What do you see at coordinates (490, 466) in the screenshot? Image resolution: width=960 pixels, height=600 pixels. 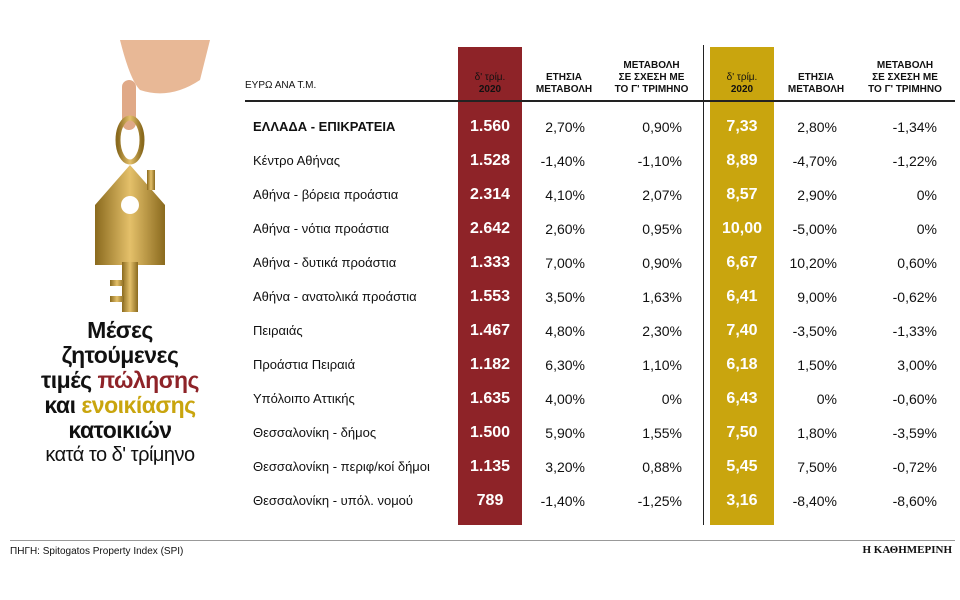 I see `bar-value: 1.135` at bounding box center [490, 466].